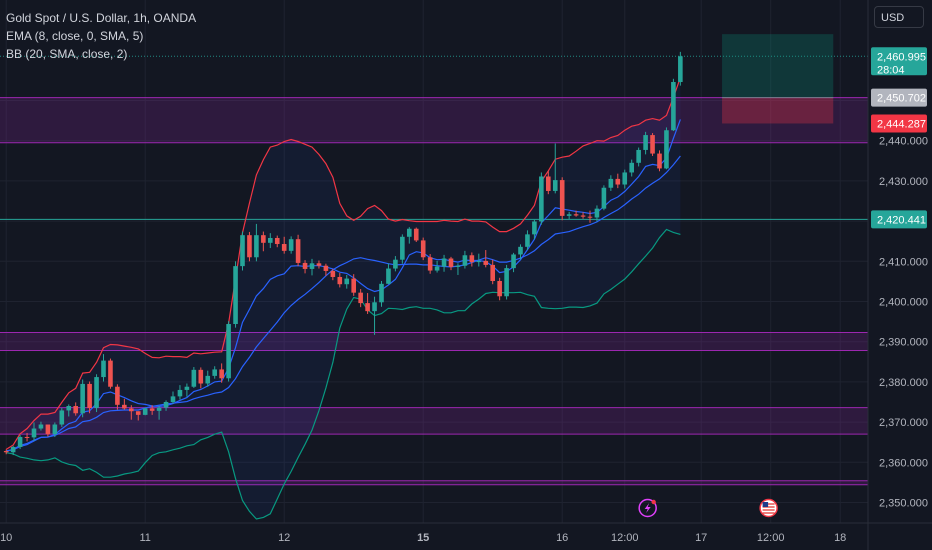 This screenshot has width=932, height=550. I want to click on event-dot, so click(653, 502).